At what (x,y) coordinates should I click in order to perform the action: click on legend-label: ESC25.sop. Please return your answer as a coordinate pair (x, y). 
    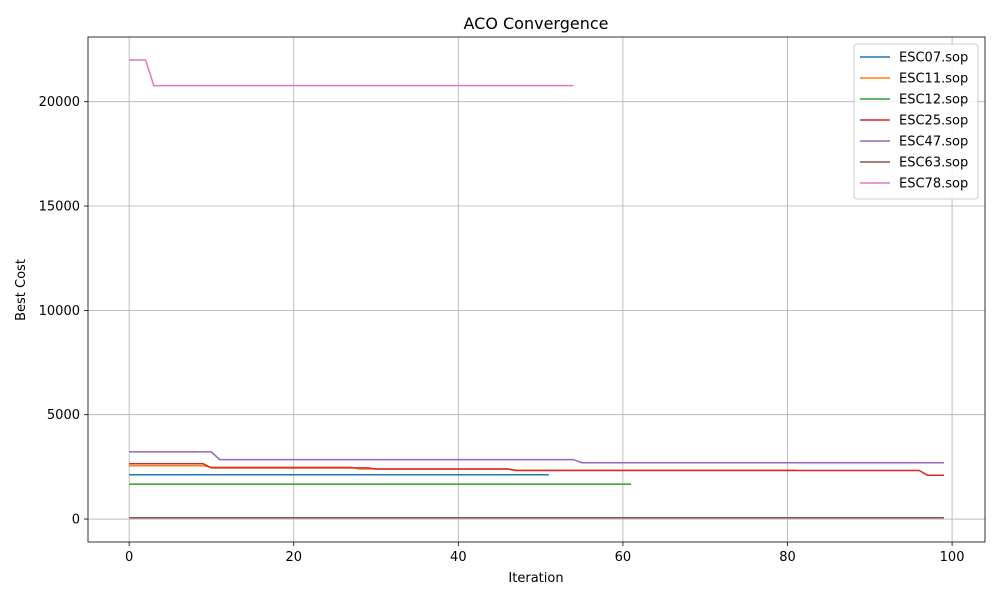
    Looking at the image, I should click on (933, 121).